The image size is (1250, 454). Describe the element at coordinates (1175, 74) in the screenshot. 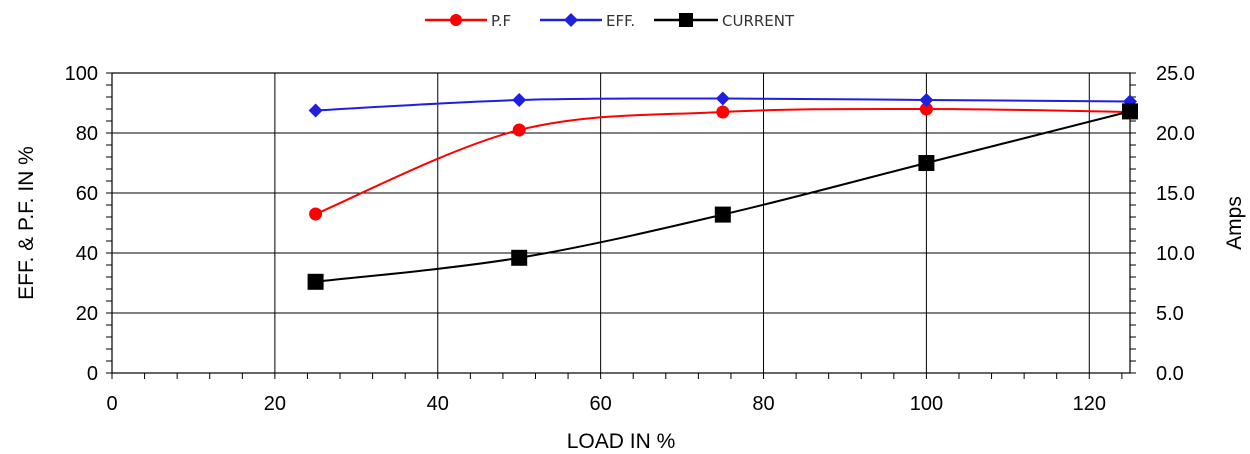

I see `y2-tick-label: 25.0` at that location.